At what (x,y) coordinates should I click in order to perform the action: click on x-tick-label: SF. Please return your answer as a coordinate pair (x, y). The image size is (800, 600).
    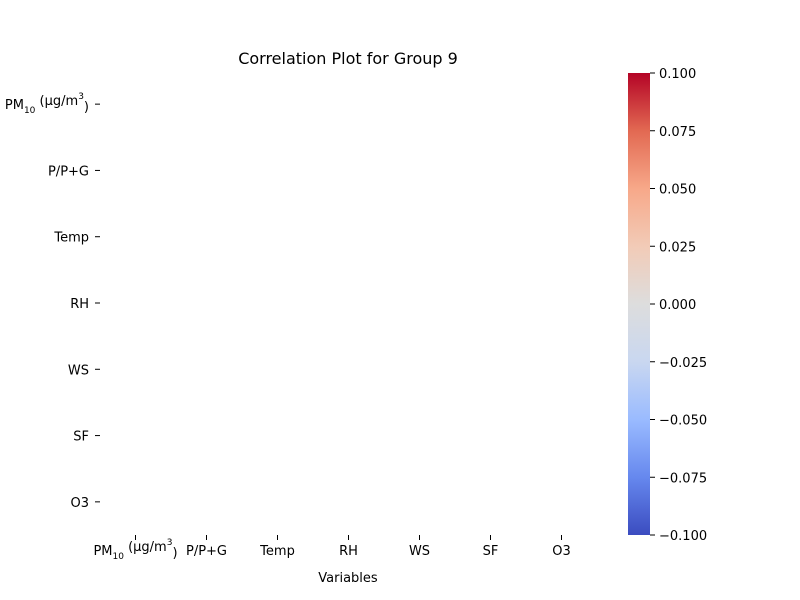
    Looking at the image, I should click on (491, 551).